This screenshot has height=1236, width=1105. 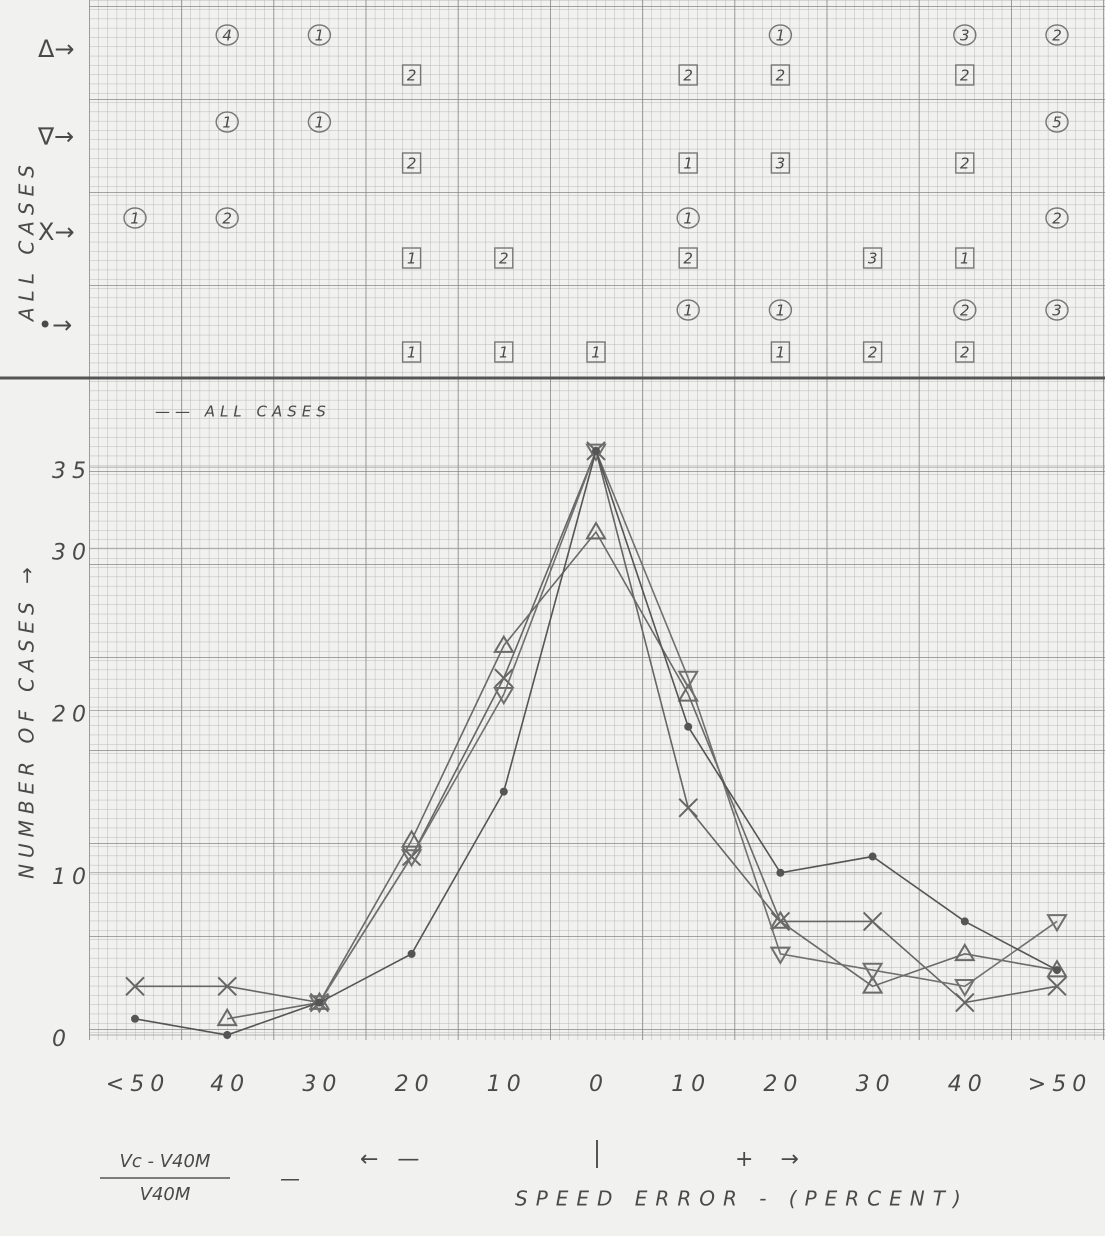 I want to click on circled-count: 5, so click(x=1057, y=123).